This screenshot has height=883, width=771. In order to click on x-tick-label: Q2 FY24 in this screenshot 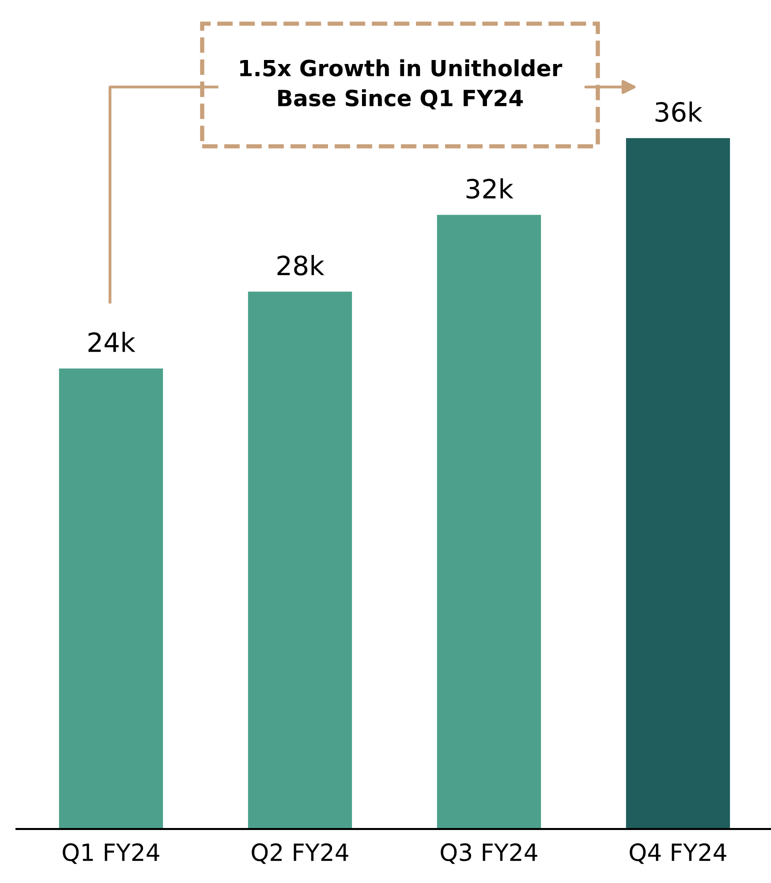, I will do `click(300, 853)`.